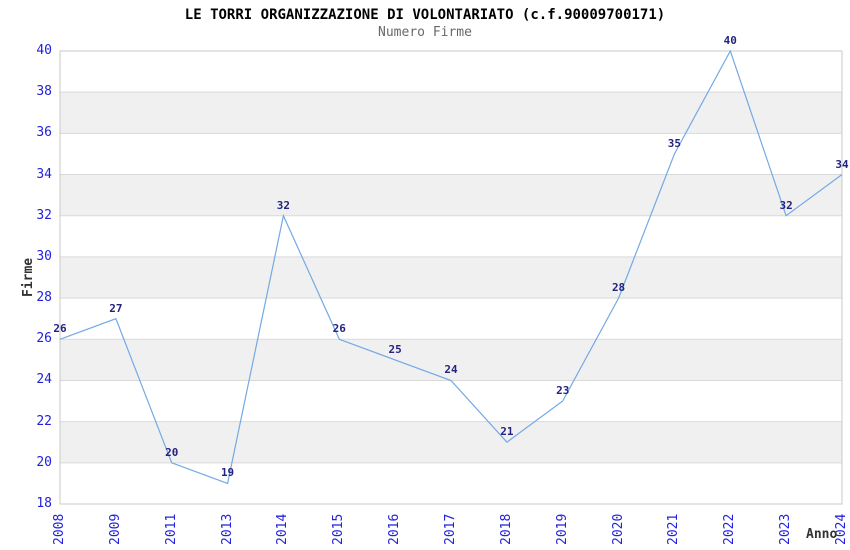  What do you see at coordinates (44, 380) in the screenshot?
I see `y-tick-label: 24` at bounding box center [44, 380].